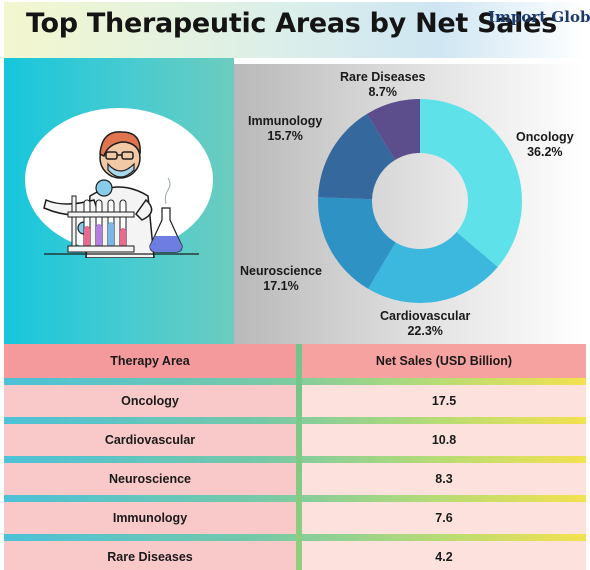 The height and width of the screenshot is (570, 590). Describe the element at coordinates (150, 555) in the screenshot. I see `table-cell-area: Rare Diseases` at that location.